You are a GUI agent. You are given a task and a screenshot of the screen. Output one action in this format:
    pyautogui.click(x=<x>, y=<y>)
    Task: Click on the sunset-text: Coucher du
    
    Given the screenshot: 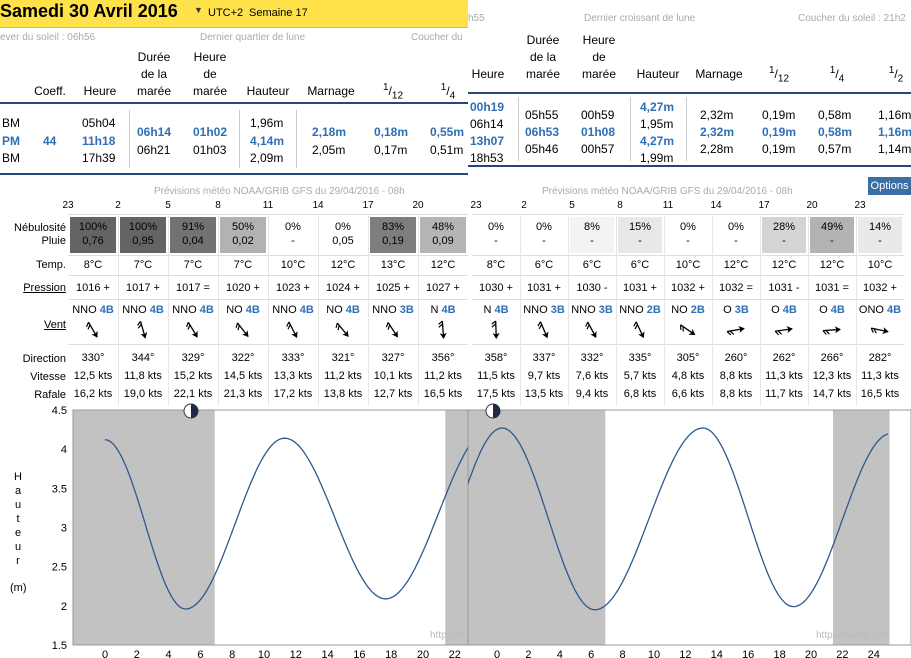 What is the action you would take?
    pyautogui.click(x=437, y=37)
    